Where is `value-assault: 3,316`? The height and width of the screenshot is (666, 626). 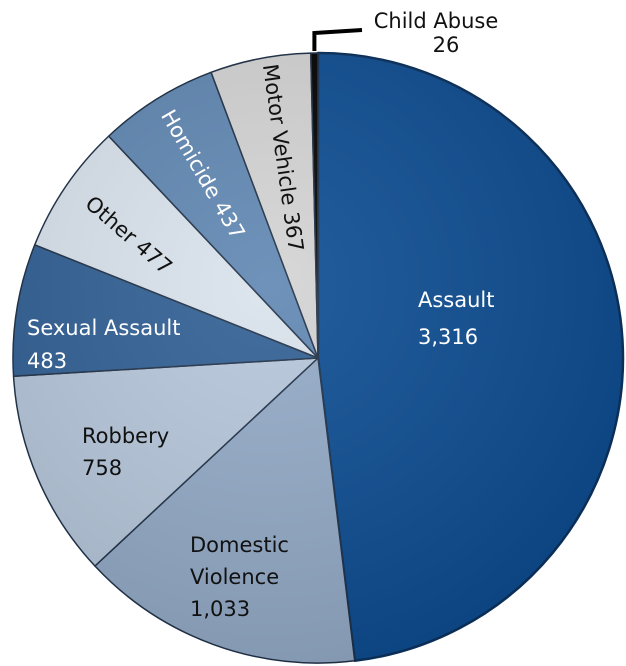 value-assault: 3,316 is located at coordinates (448, 337).